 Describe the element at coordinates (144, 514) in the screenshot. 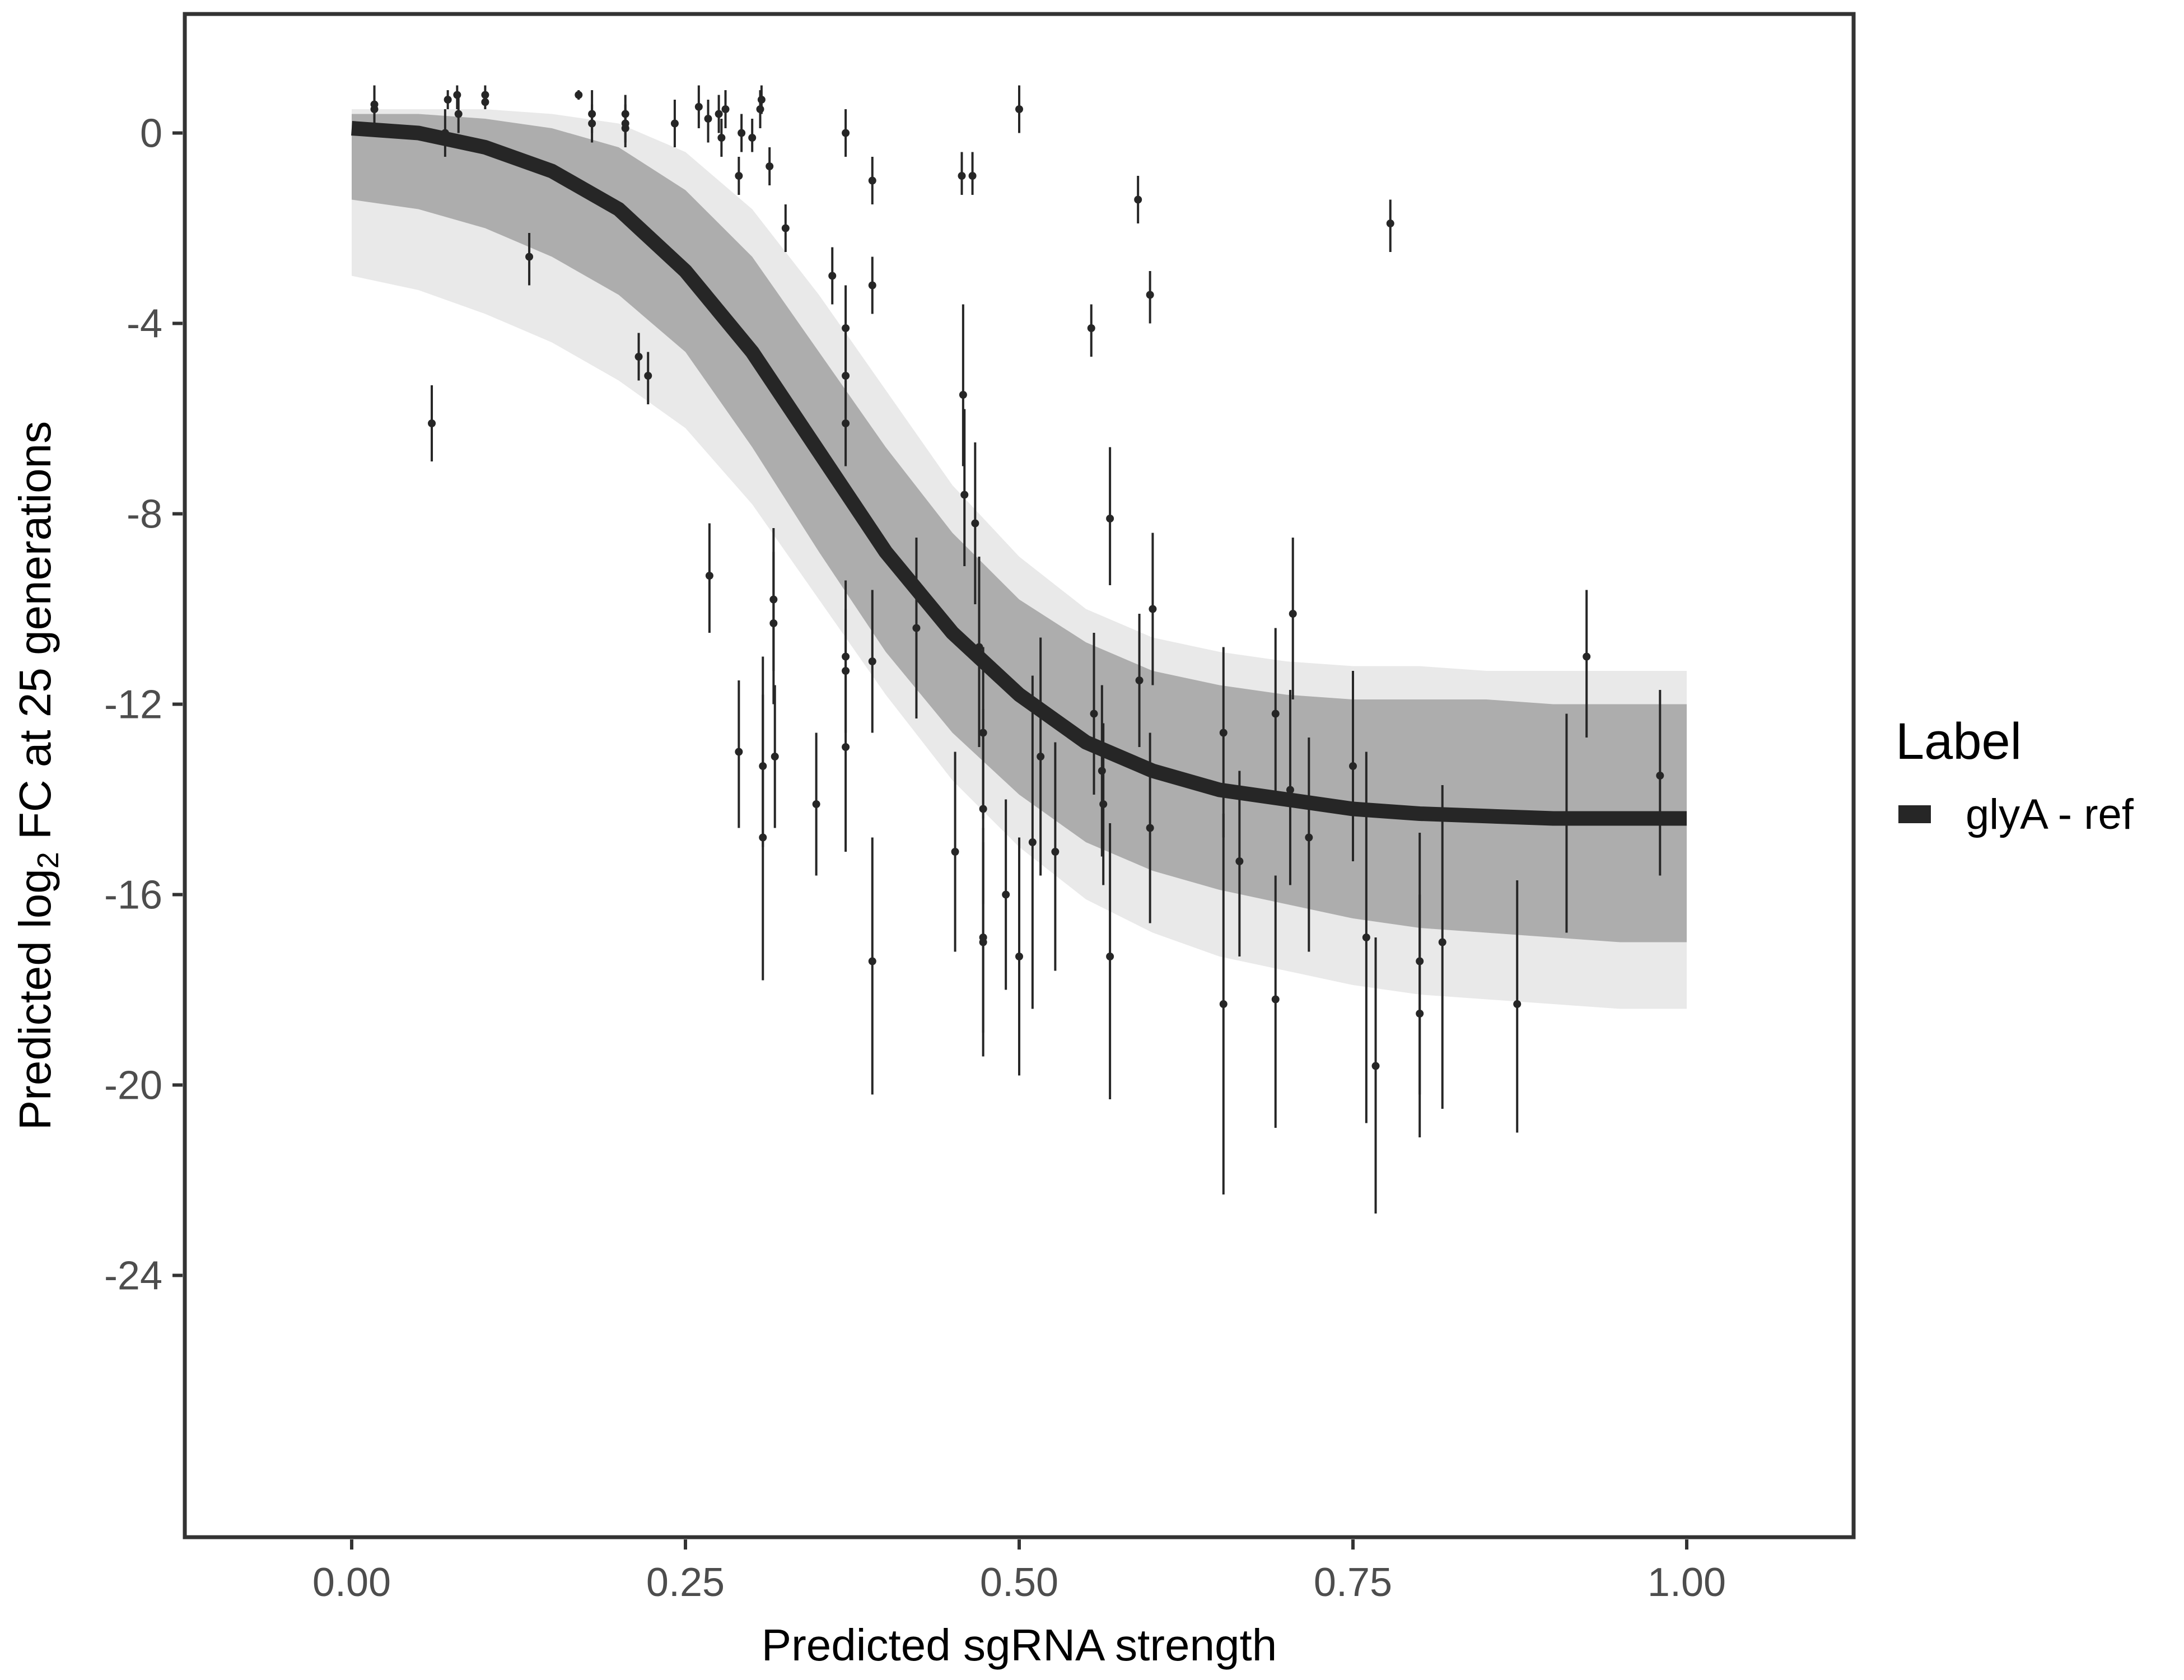

I see `y-tick-label: -8` at that location.